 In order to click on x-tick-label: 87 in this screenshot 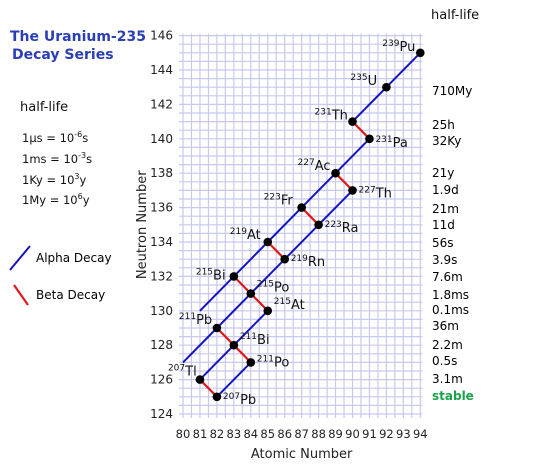, I will do `click(301, 434)`.